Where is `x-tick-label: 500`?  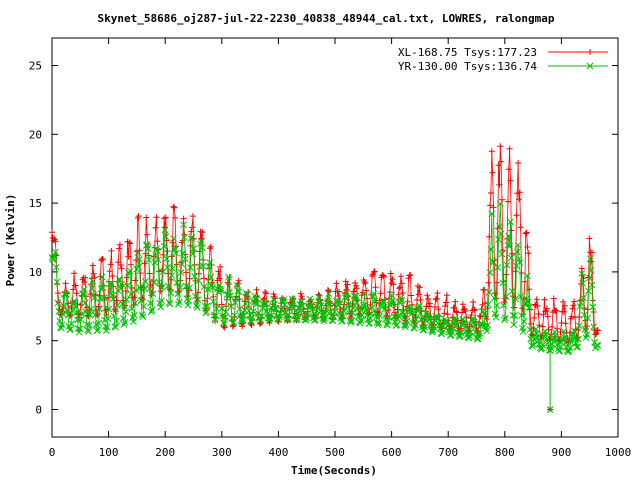 x-tick-label: 500 is located at coordinates (335, 452).